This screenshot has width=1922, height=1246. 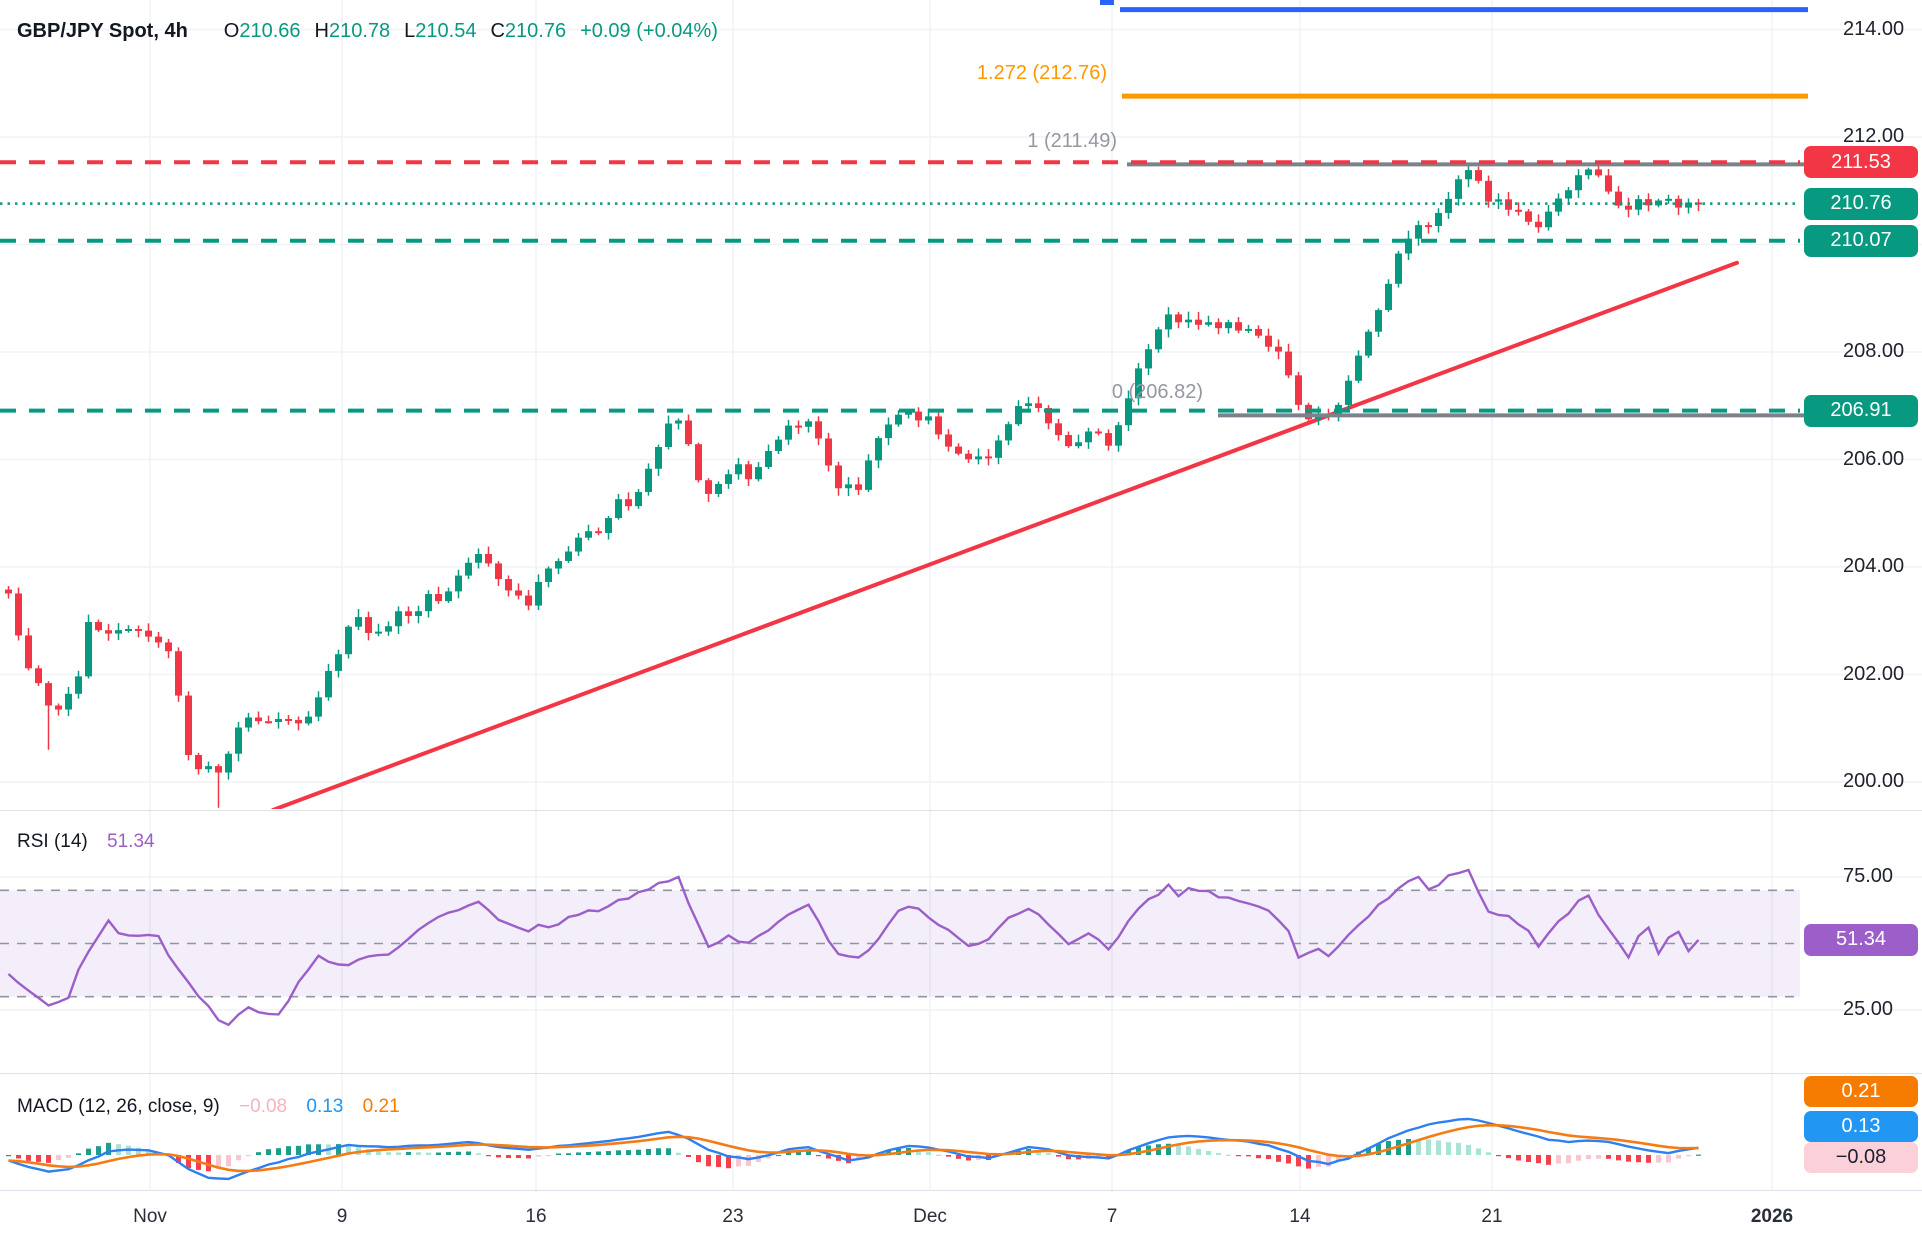 What do you see at coordinates (497, 31) in the screenshot?
I see `close-label: C` at bounding box center [497, 31].